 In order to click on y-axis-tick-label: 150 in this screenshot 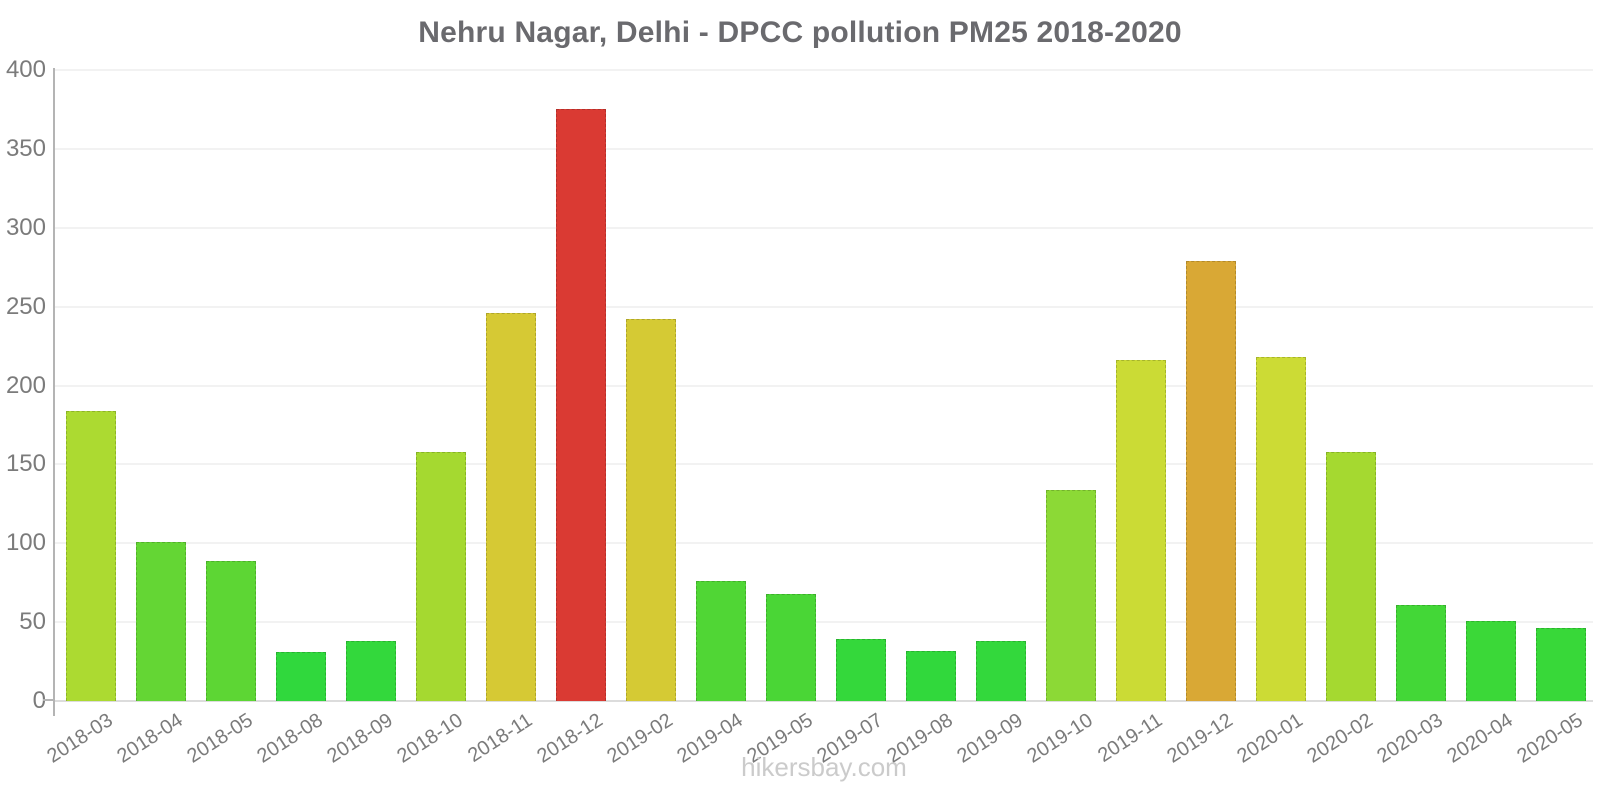, I will do `click(25, 464)`.